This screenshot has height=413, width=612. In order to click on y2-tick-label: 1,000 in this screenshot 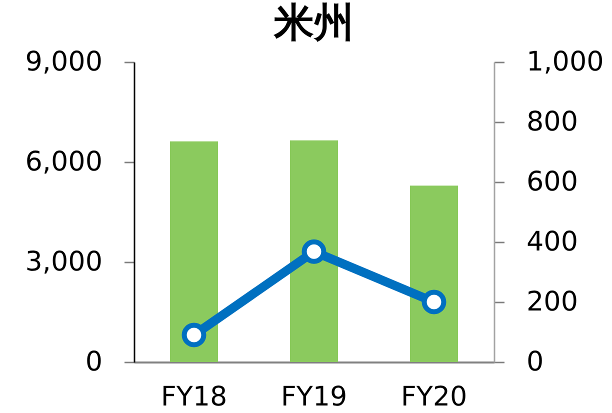, I will do `click(565, 62)`.